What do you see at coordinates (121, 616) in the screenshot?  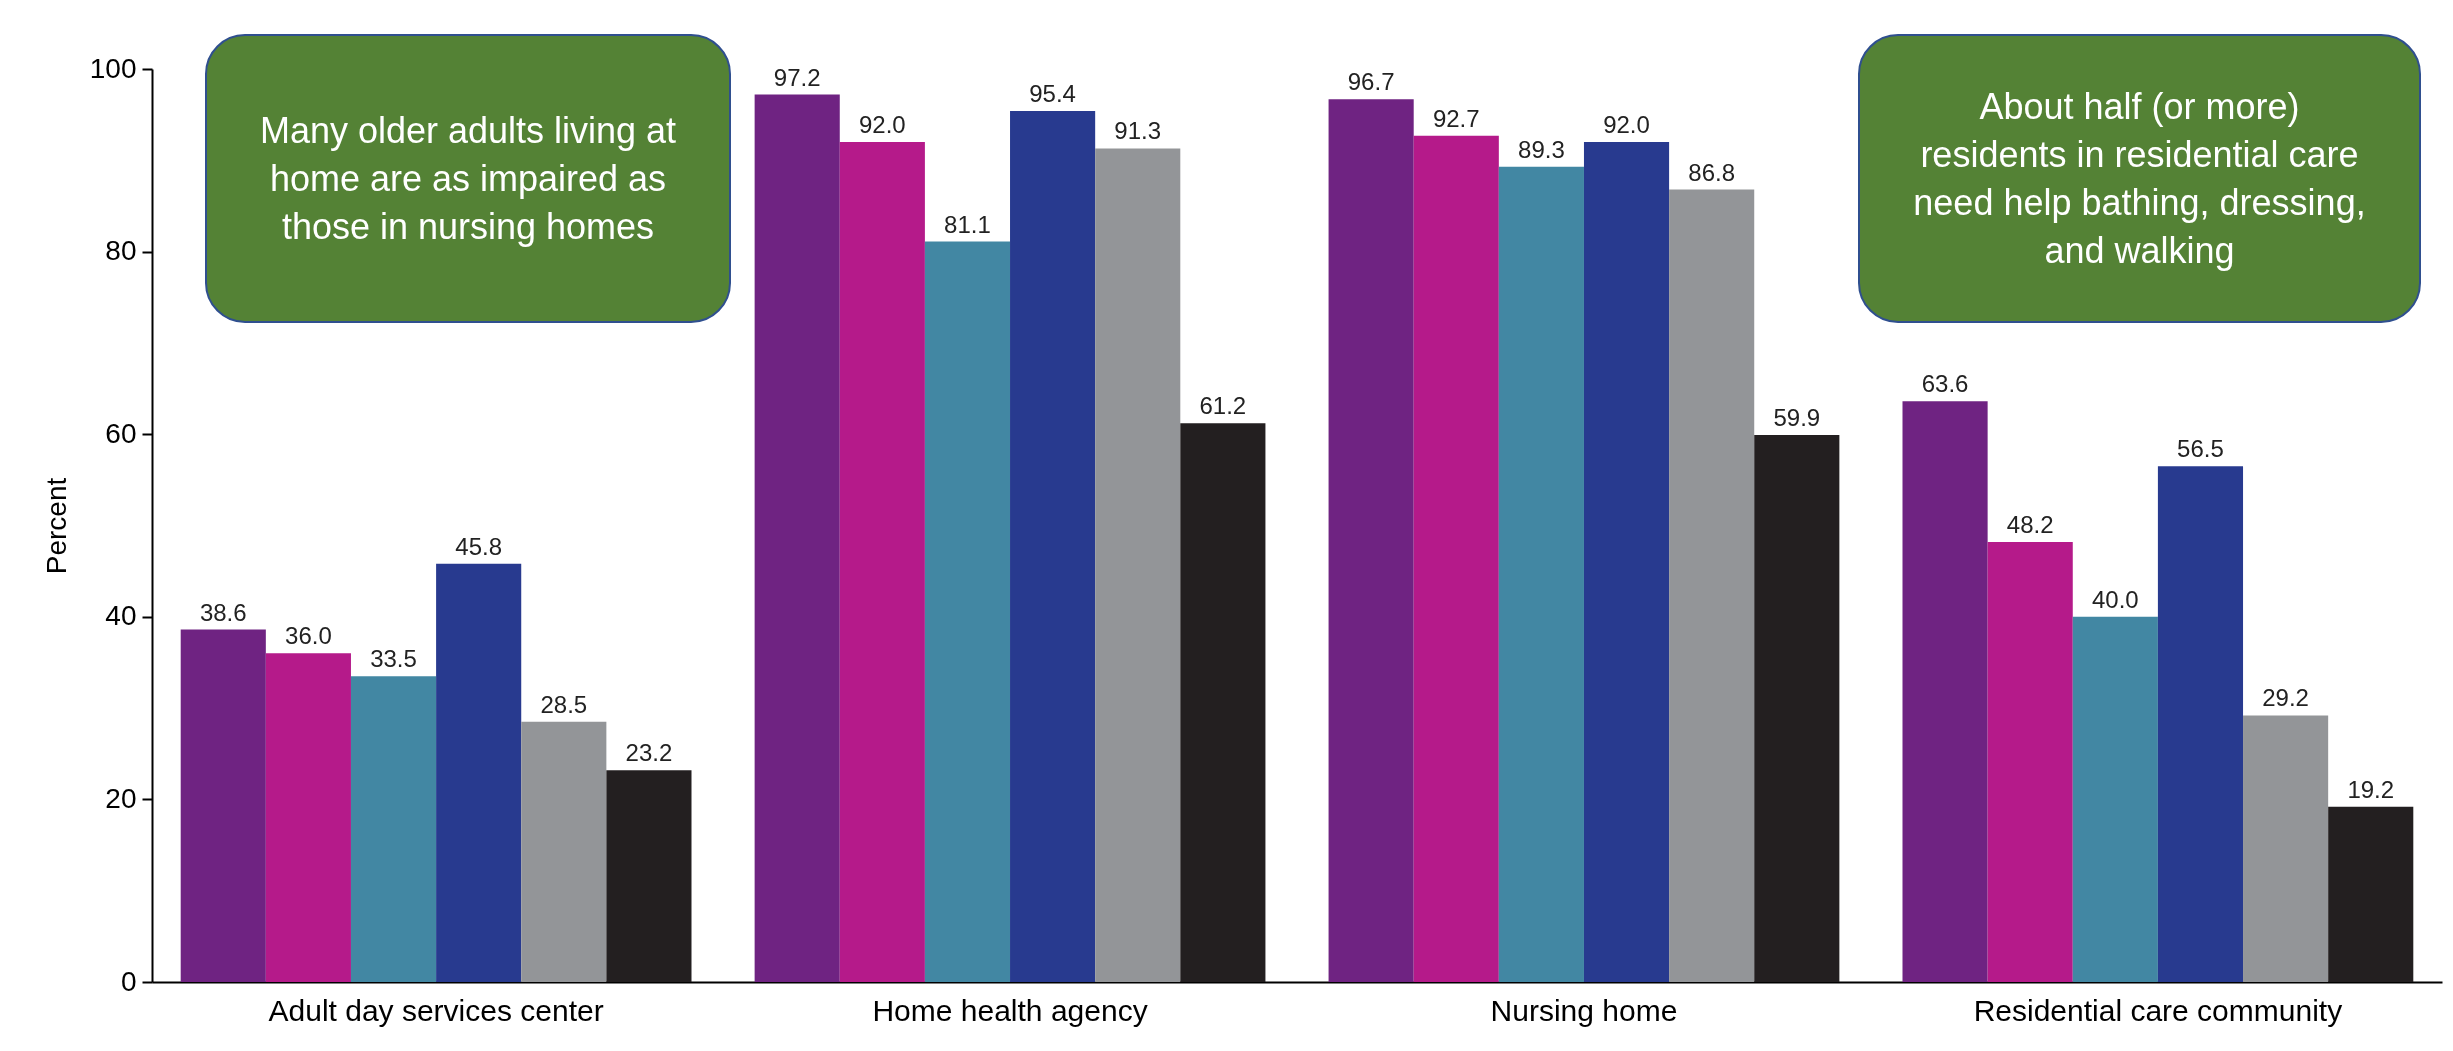 I see `y-tick-label: 40` at bounding box center [121, 616].